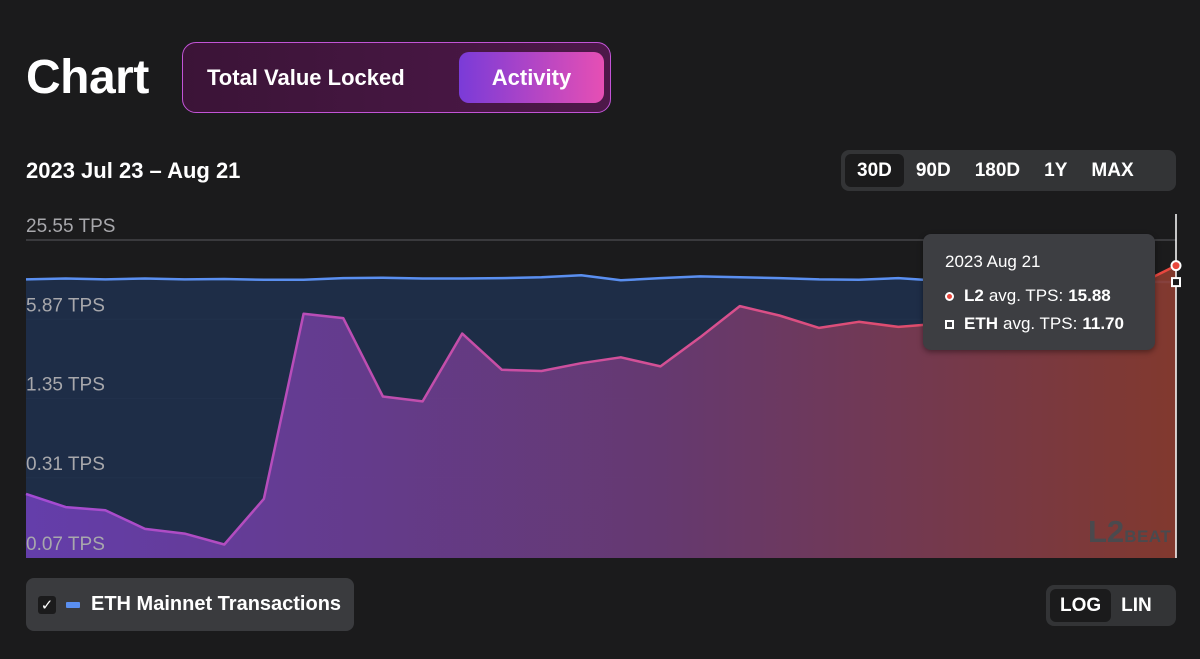 The image size is (1200, 659). What do you see at coordinates (133, 170) in the screenshot?
I see `date-range-label: 2023 Jul 23 – Aug 21` at bounding box center [133, 170].